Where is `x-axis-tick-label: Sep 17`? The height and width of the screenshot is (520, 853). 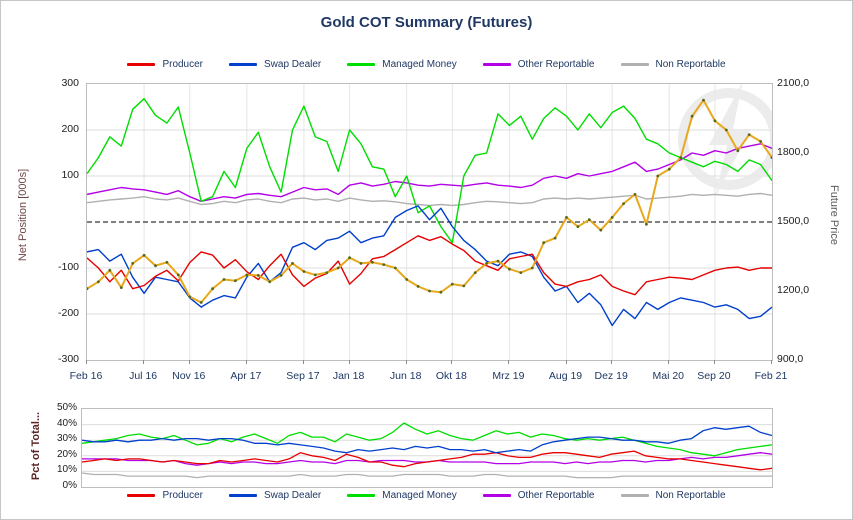 x-axis-tick-label: Sep 17 is located at coordinates (303, 376).